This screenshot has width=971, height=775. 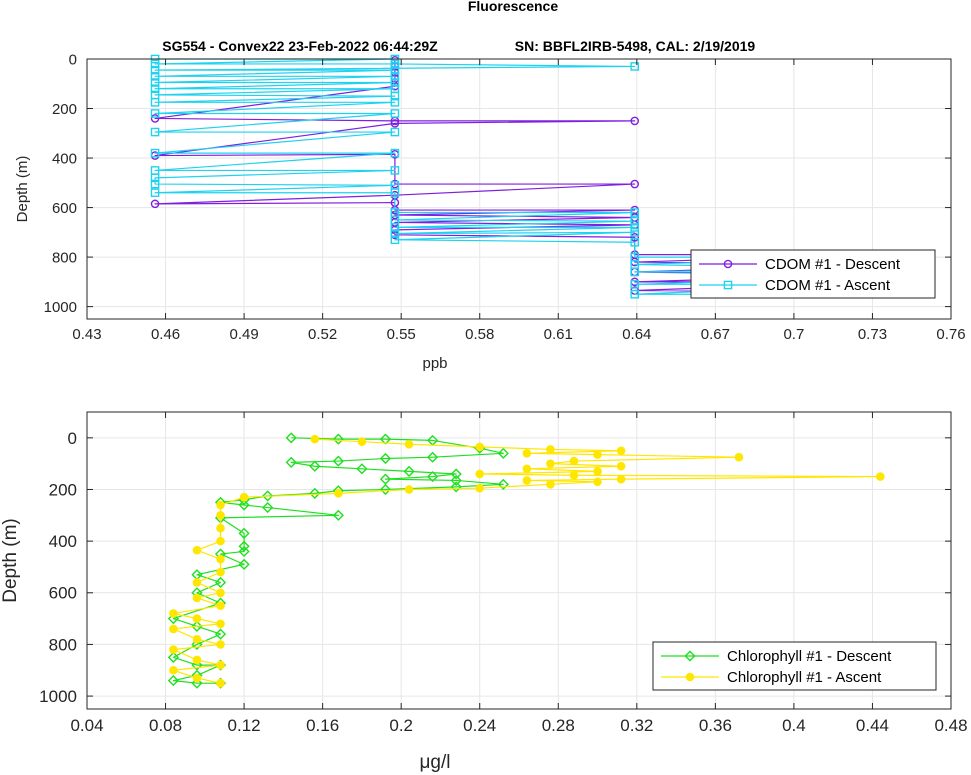 What do you see at coordinates (401, 334) in the screenshot?
I see `x-tick-label: 0.55` at bounding box center [401, 334].